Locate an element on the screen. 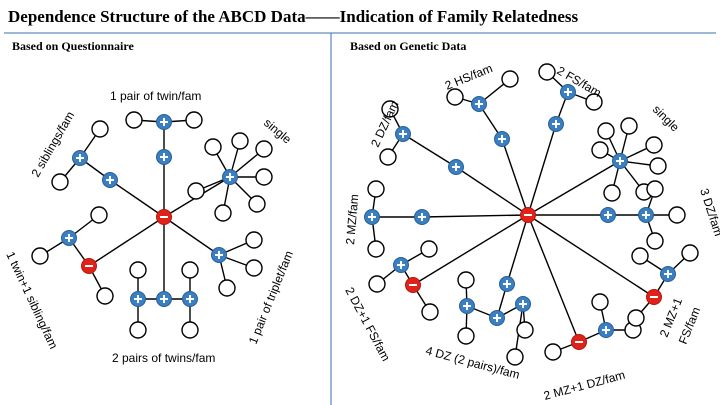 The image size is (720, 405). left-panel-heading: Based on Questionnaire is located at coordinates (73, 46).